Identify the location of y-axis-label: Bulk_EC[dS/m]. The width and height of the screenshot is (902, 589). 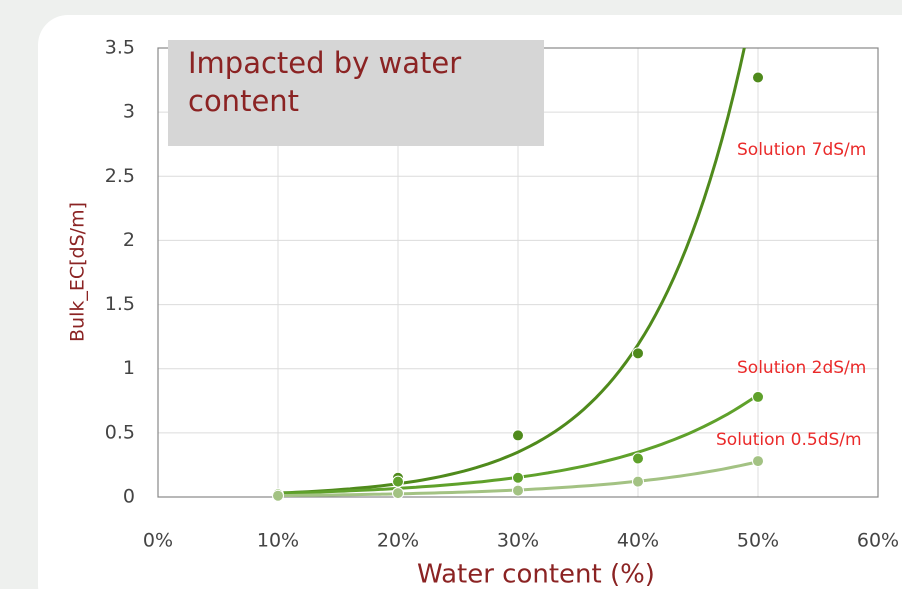
(78, 272).